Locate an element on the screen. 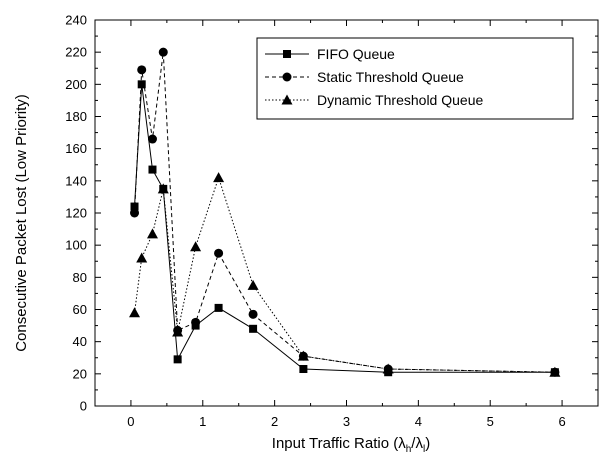  x-axis-title-end: ) is located at coordinates (427, 443).